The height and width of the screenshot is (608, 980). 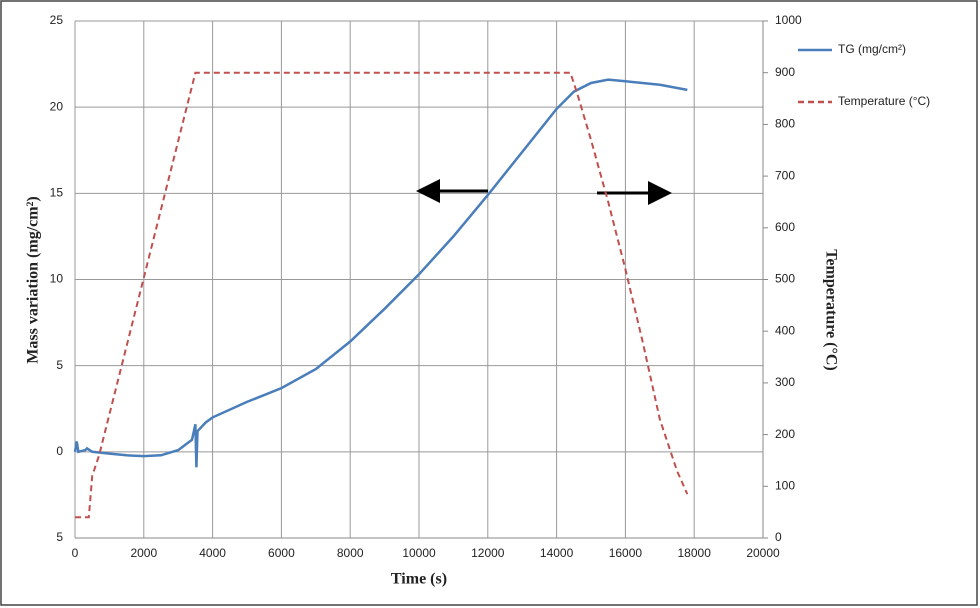 What do you see at coordinates (785, 485) in the screenshot?
I see `y2-tick-label: 100` at bounding box center [785, 485].